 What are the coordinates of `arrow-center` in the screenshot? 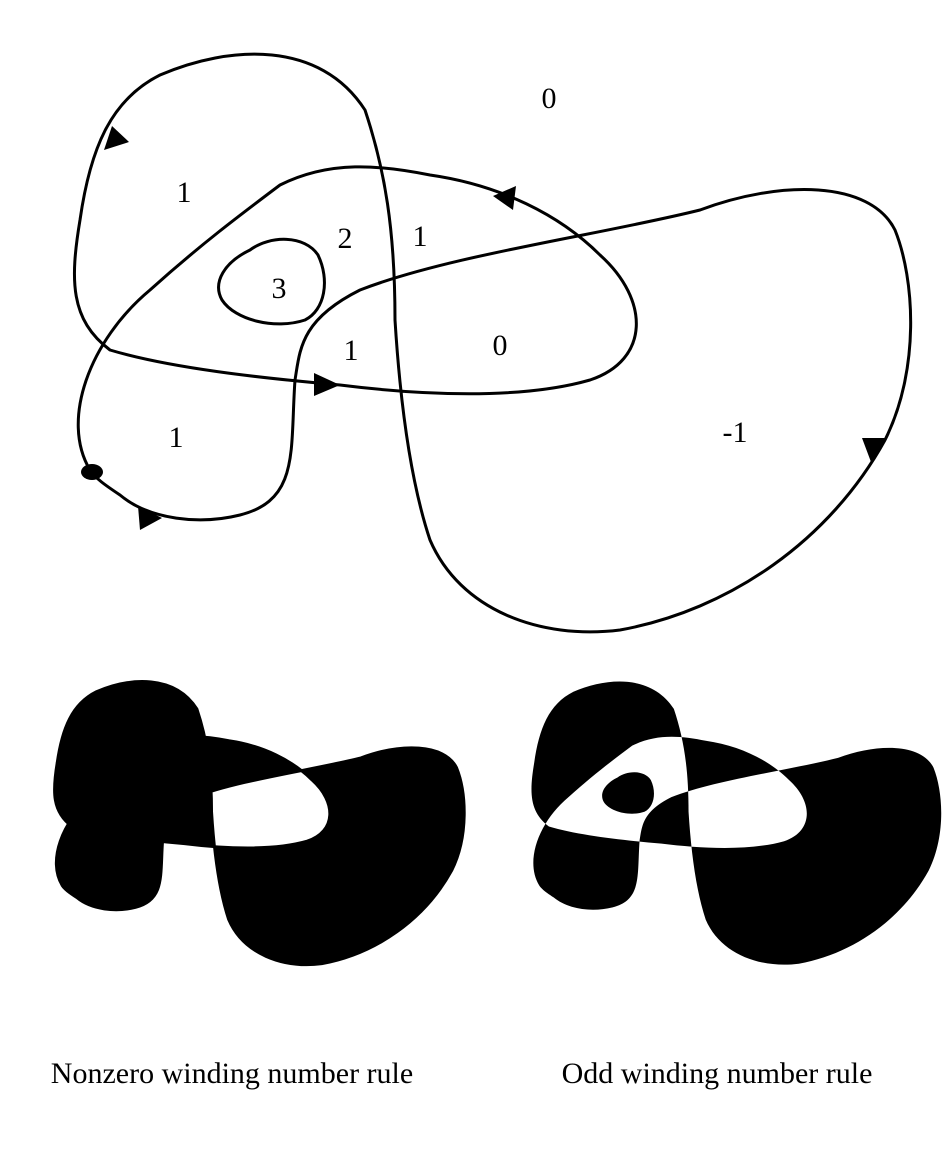 It's located at (327, 384).